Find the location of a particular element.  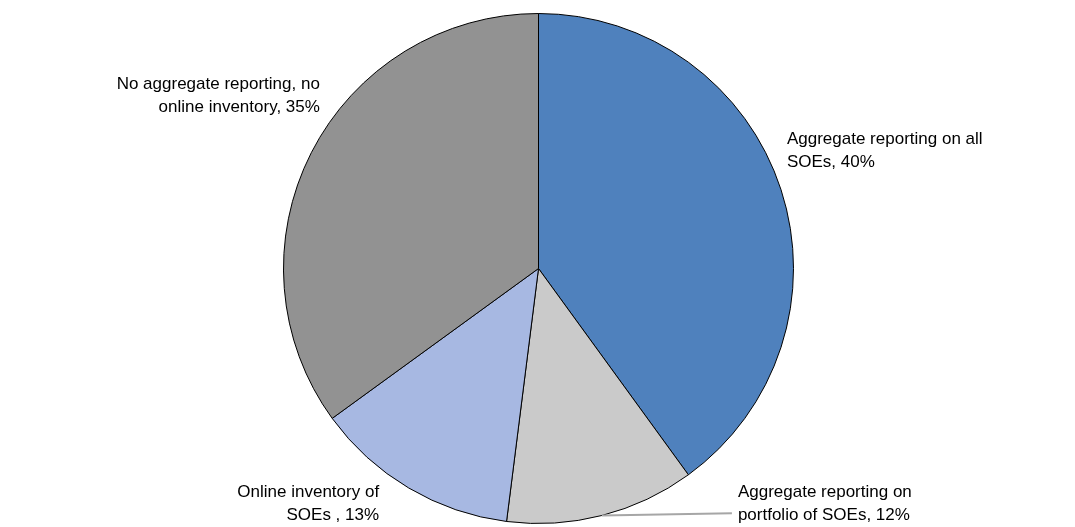

slice-label: Aggregate reporting on portfolio of SOEs, 12% is located at coordinates (824, 503).